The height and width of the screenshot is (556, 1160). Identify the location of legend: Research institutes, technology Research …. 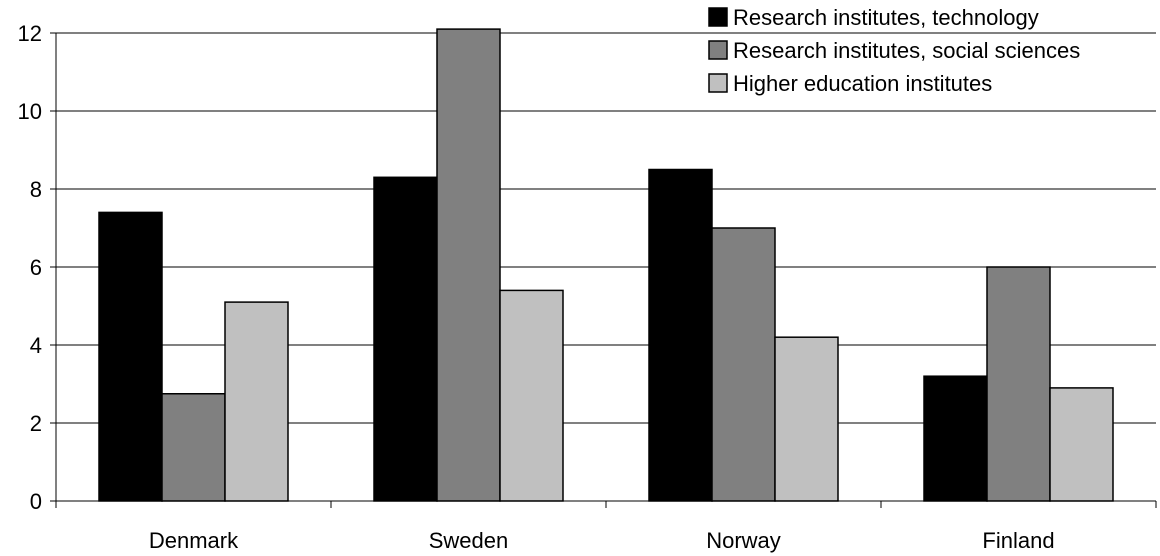
(894, 50).